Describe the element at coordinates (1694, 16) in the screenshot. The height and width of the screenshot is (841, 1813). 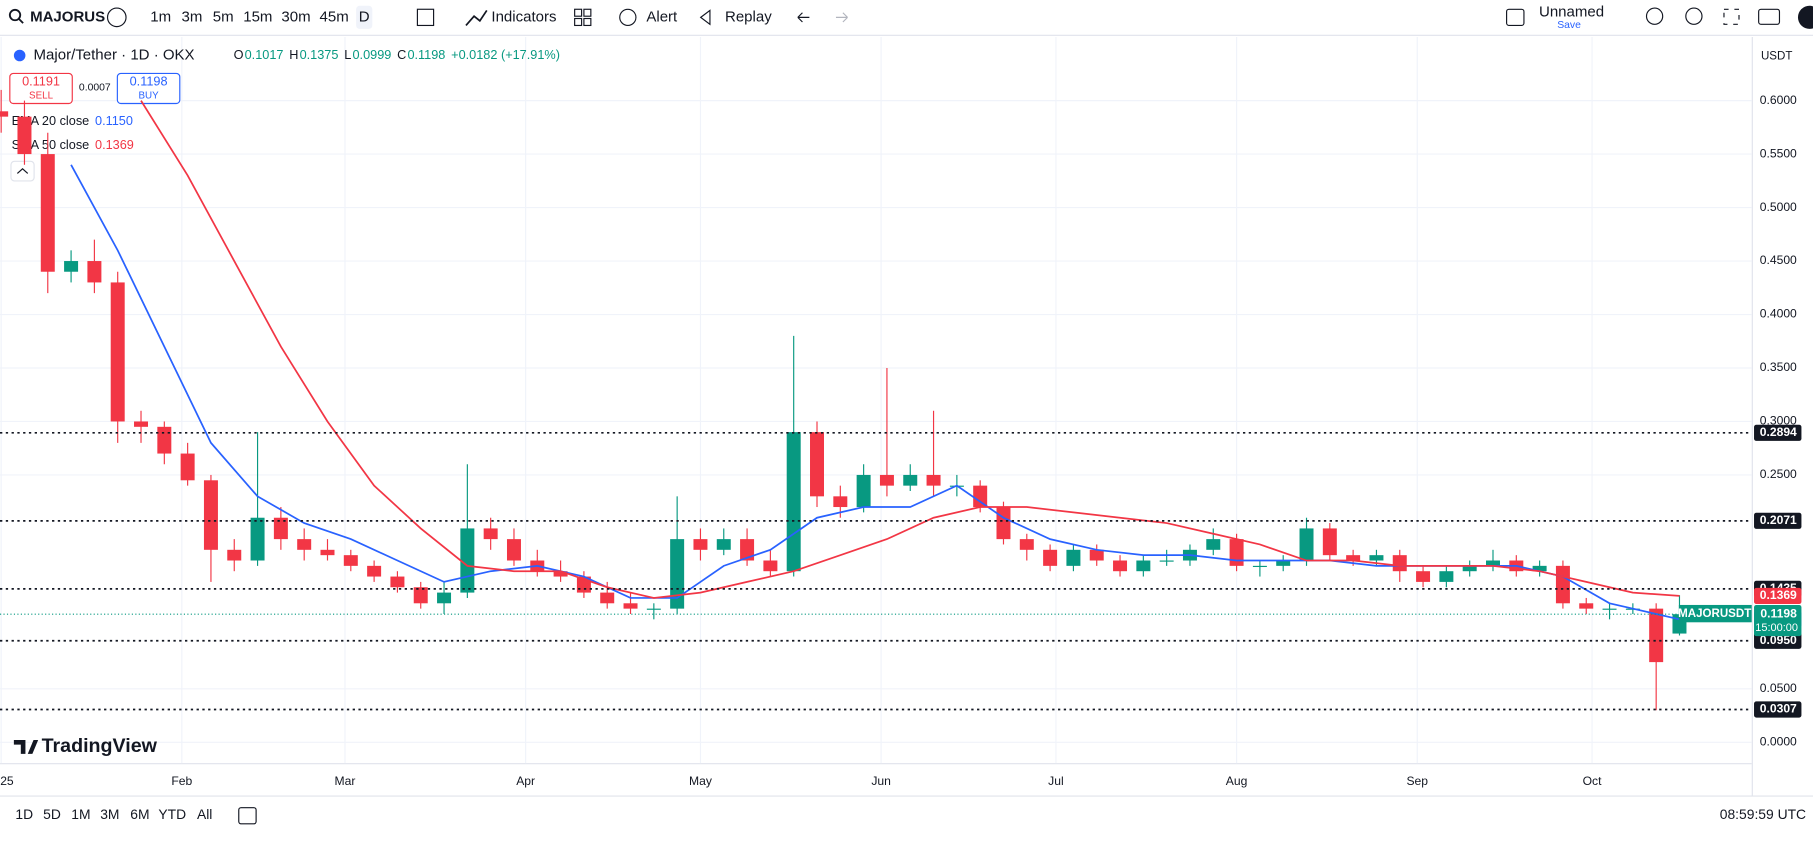
I see `settings` at that location.